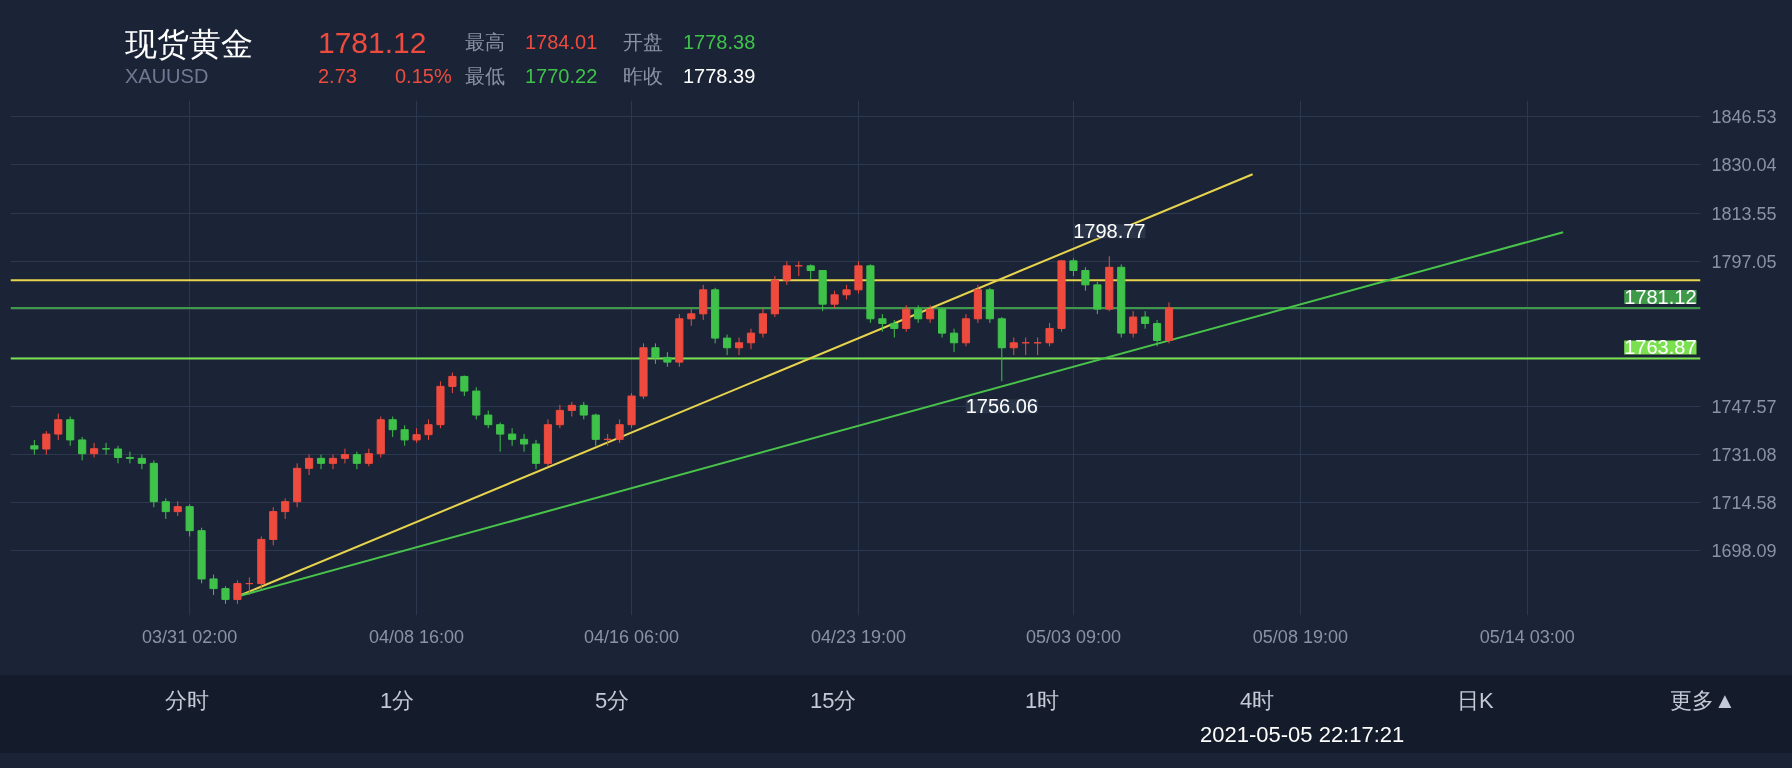 Image resolution: width=1792 pixels, height=768 pixels. Describe the element at coordinates (167, 76) in the screenshot. I see `chart-subtitle: XAUUSD` at that location.